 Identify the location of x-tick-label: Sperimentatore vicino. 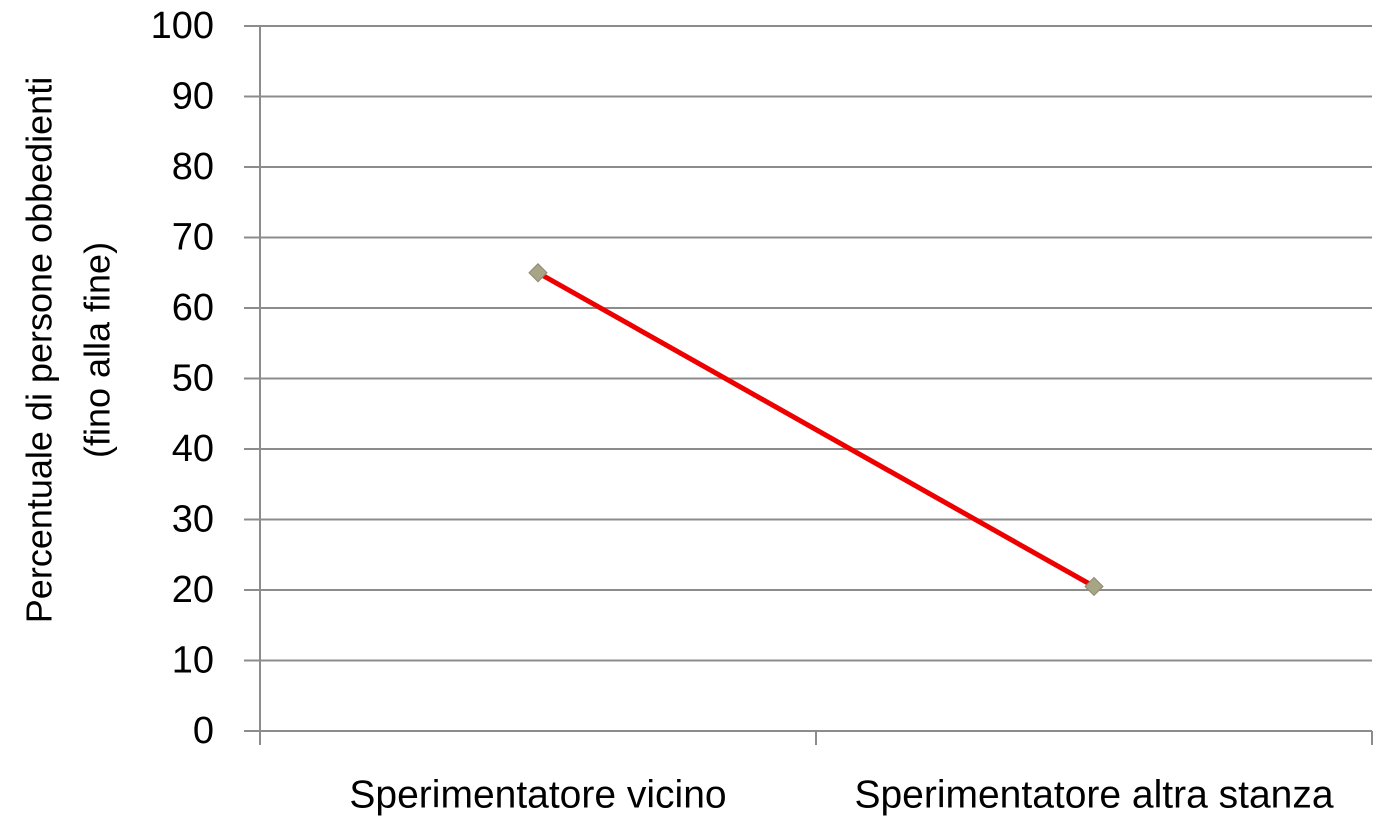
(537, 794).